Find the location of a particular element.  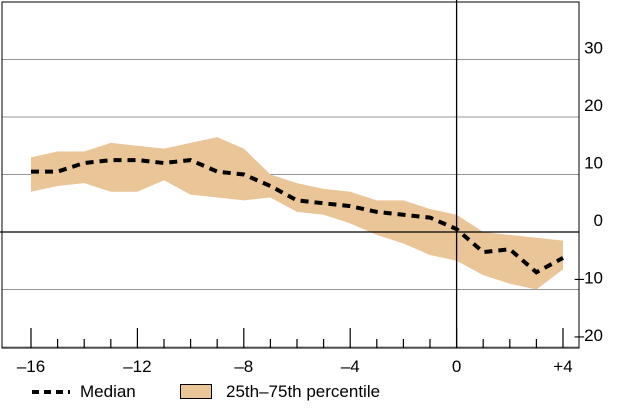

y-tick-label: 10 is located at coordinates (593, 163).